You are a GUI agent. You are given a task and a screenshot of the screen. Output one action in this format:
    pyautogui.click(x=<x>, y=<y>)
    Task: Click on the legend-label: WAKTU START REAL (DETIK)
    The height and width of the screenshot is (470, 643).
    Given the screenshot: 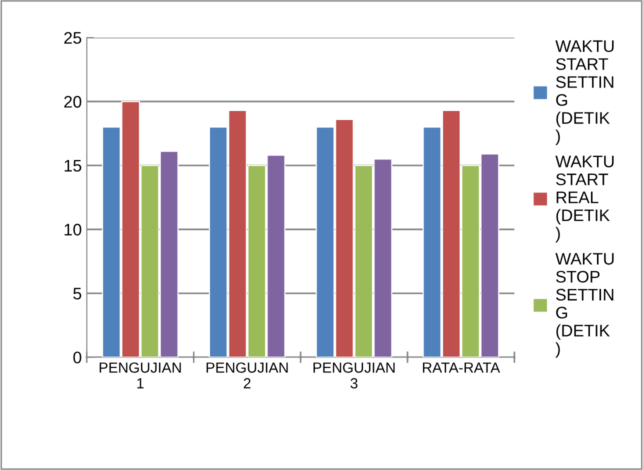 What is the action you would take?
    pyautogui.click(x=584, y=199)
    